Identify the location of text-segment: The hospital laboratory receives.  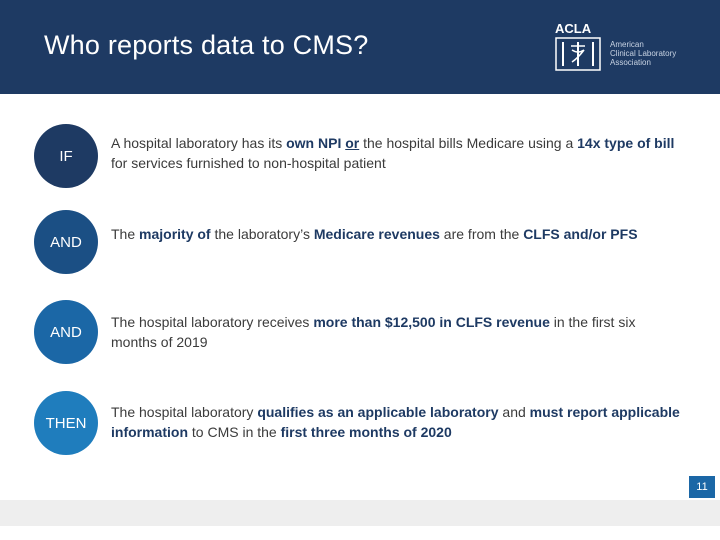
(212, 322).